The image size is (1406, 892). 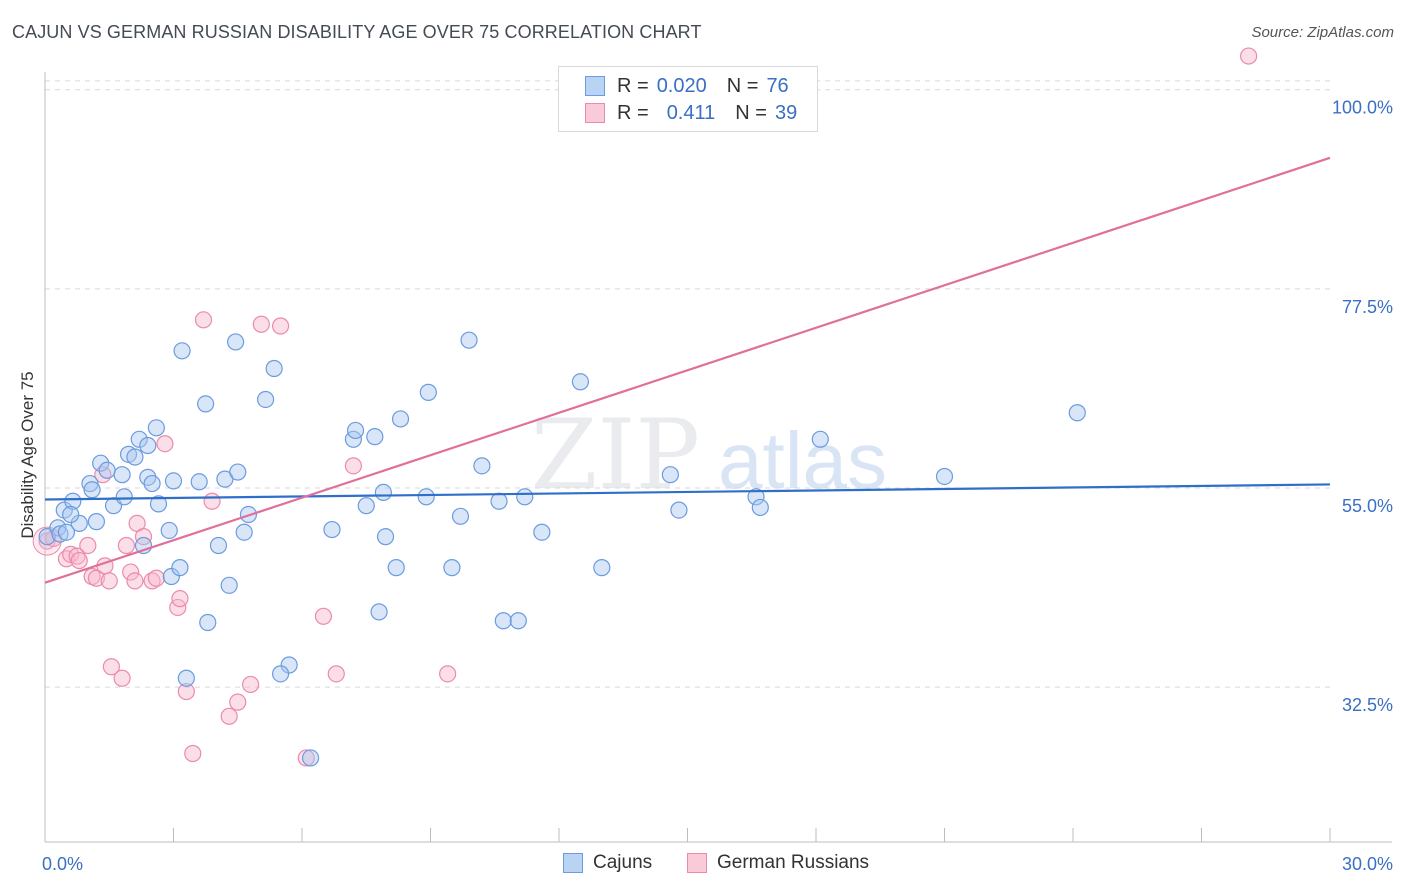 What do you see at coordinates (1367, 864) in the screenshot?
I see `x-tick-label-max: 30.0%` at bounding box center [1367, 864].